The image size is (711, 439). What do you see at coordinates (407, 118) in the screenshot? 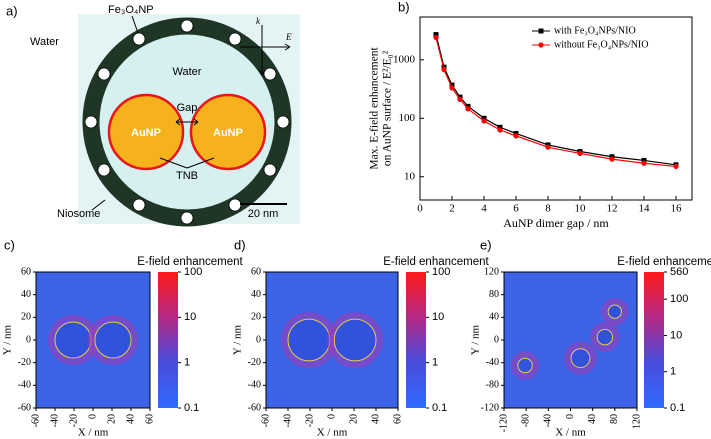
I see `y-tick-label: 100` at bounding box center [407, 118].